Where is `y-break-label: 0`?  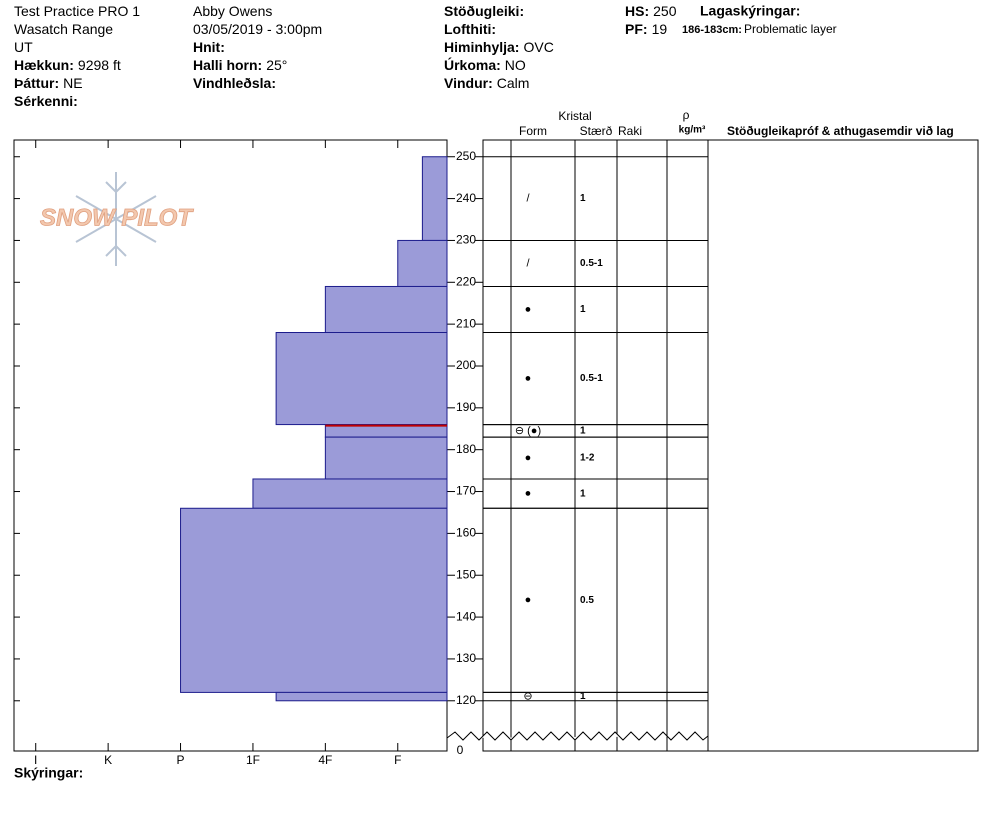
y-break-label: 0 is located at coordinates (460, 750).